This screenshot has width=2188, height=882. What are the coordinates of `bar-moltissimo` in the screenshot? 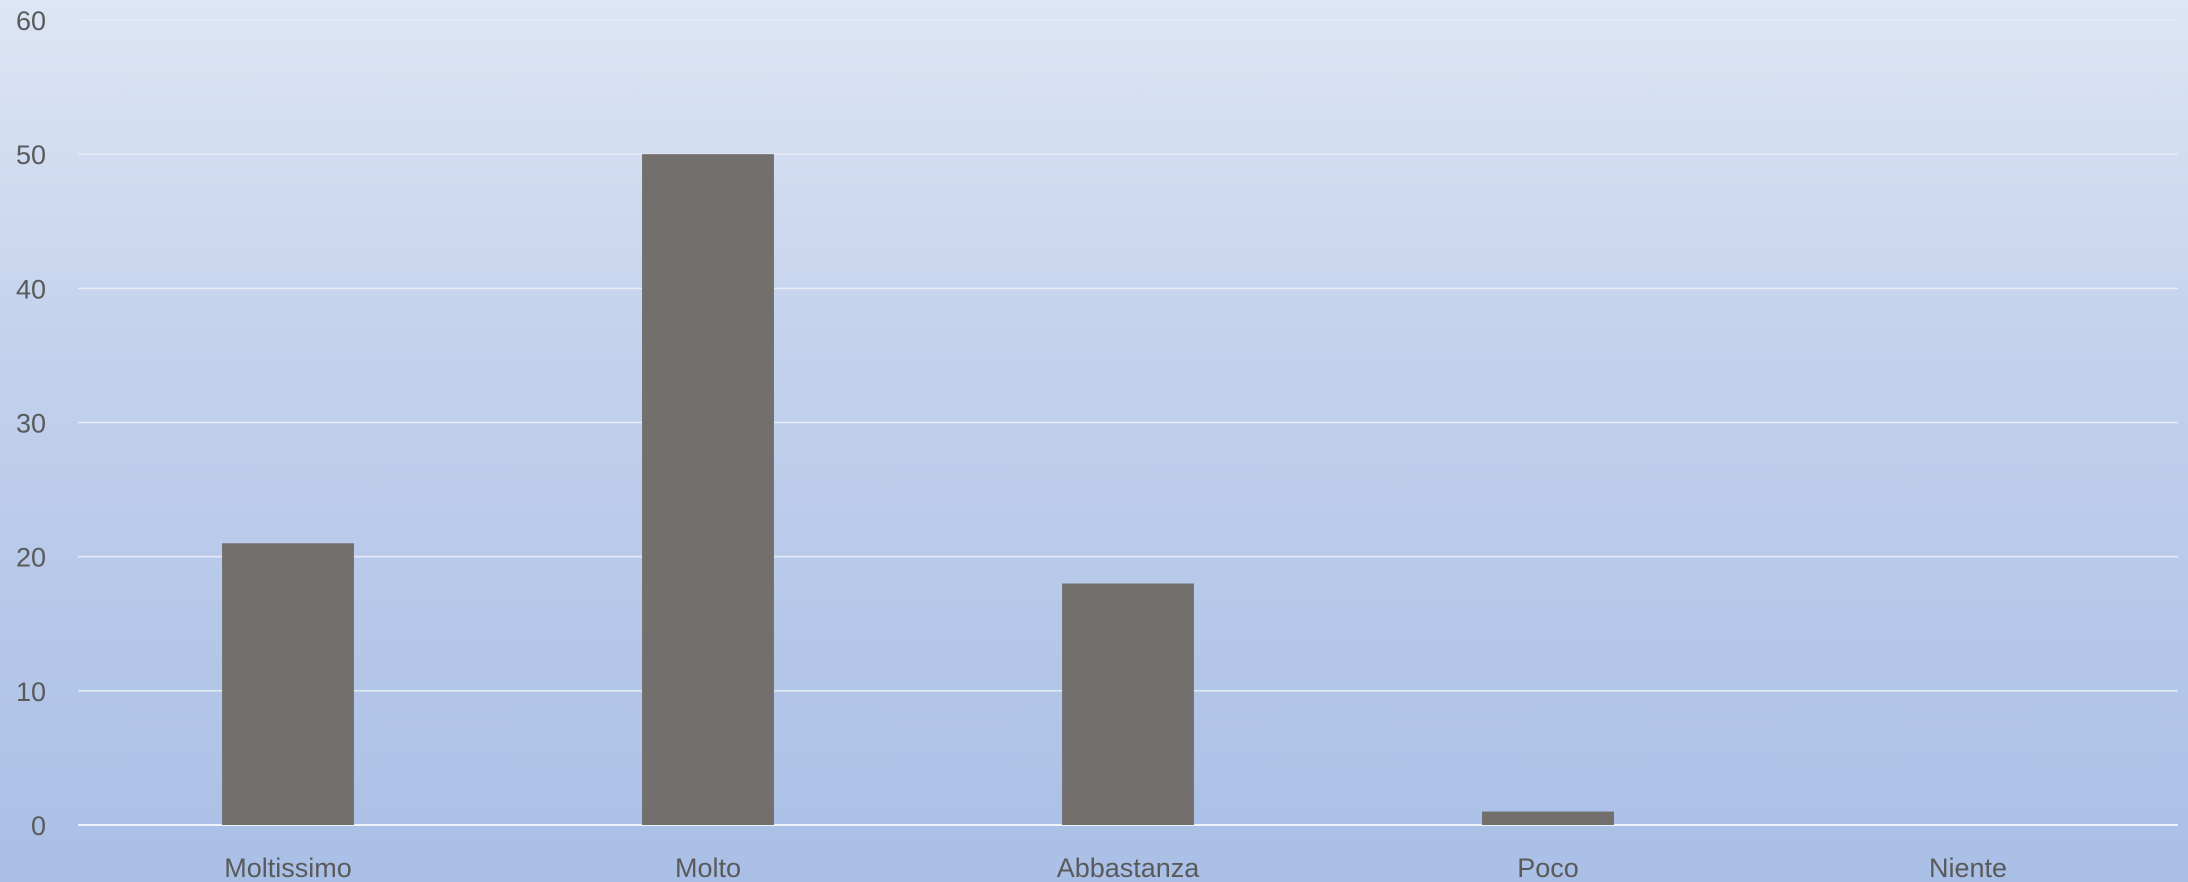 It's located at (288, 684).